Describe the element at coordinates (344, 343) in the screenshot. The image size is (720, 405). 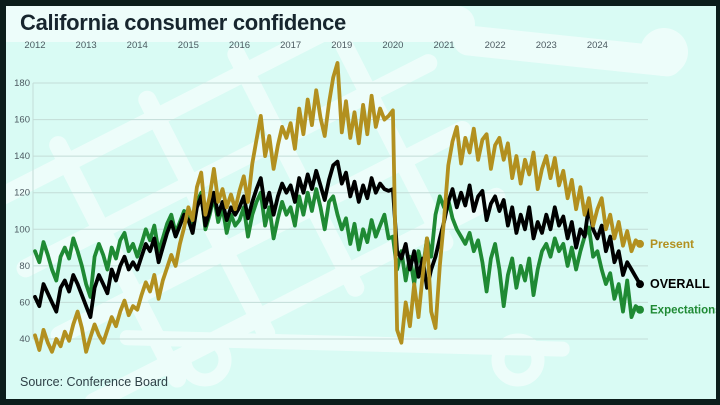
I see `cart-base-bar` at that location.